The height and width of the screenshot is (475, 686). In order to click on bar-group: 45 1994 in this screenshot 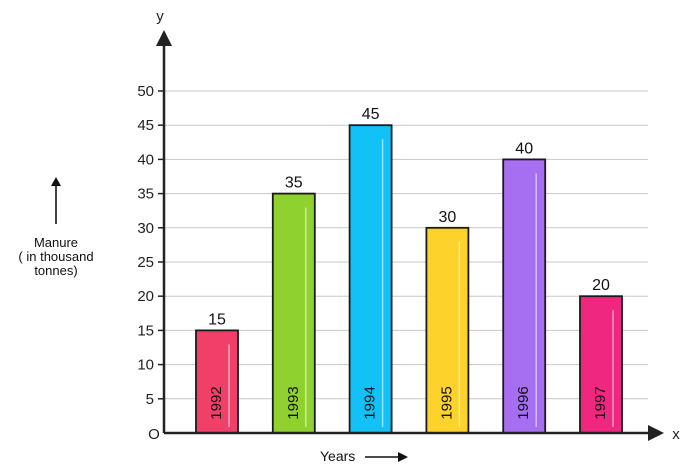, I will do `click(370, 270)`.